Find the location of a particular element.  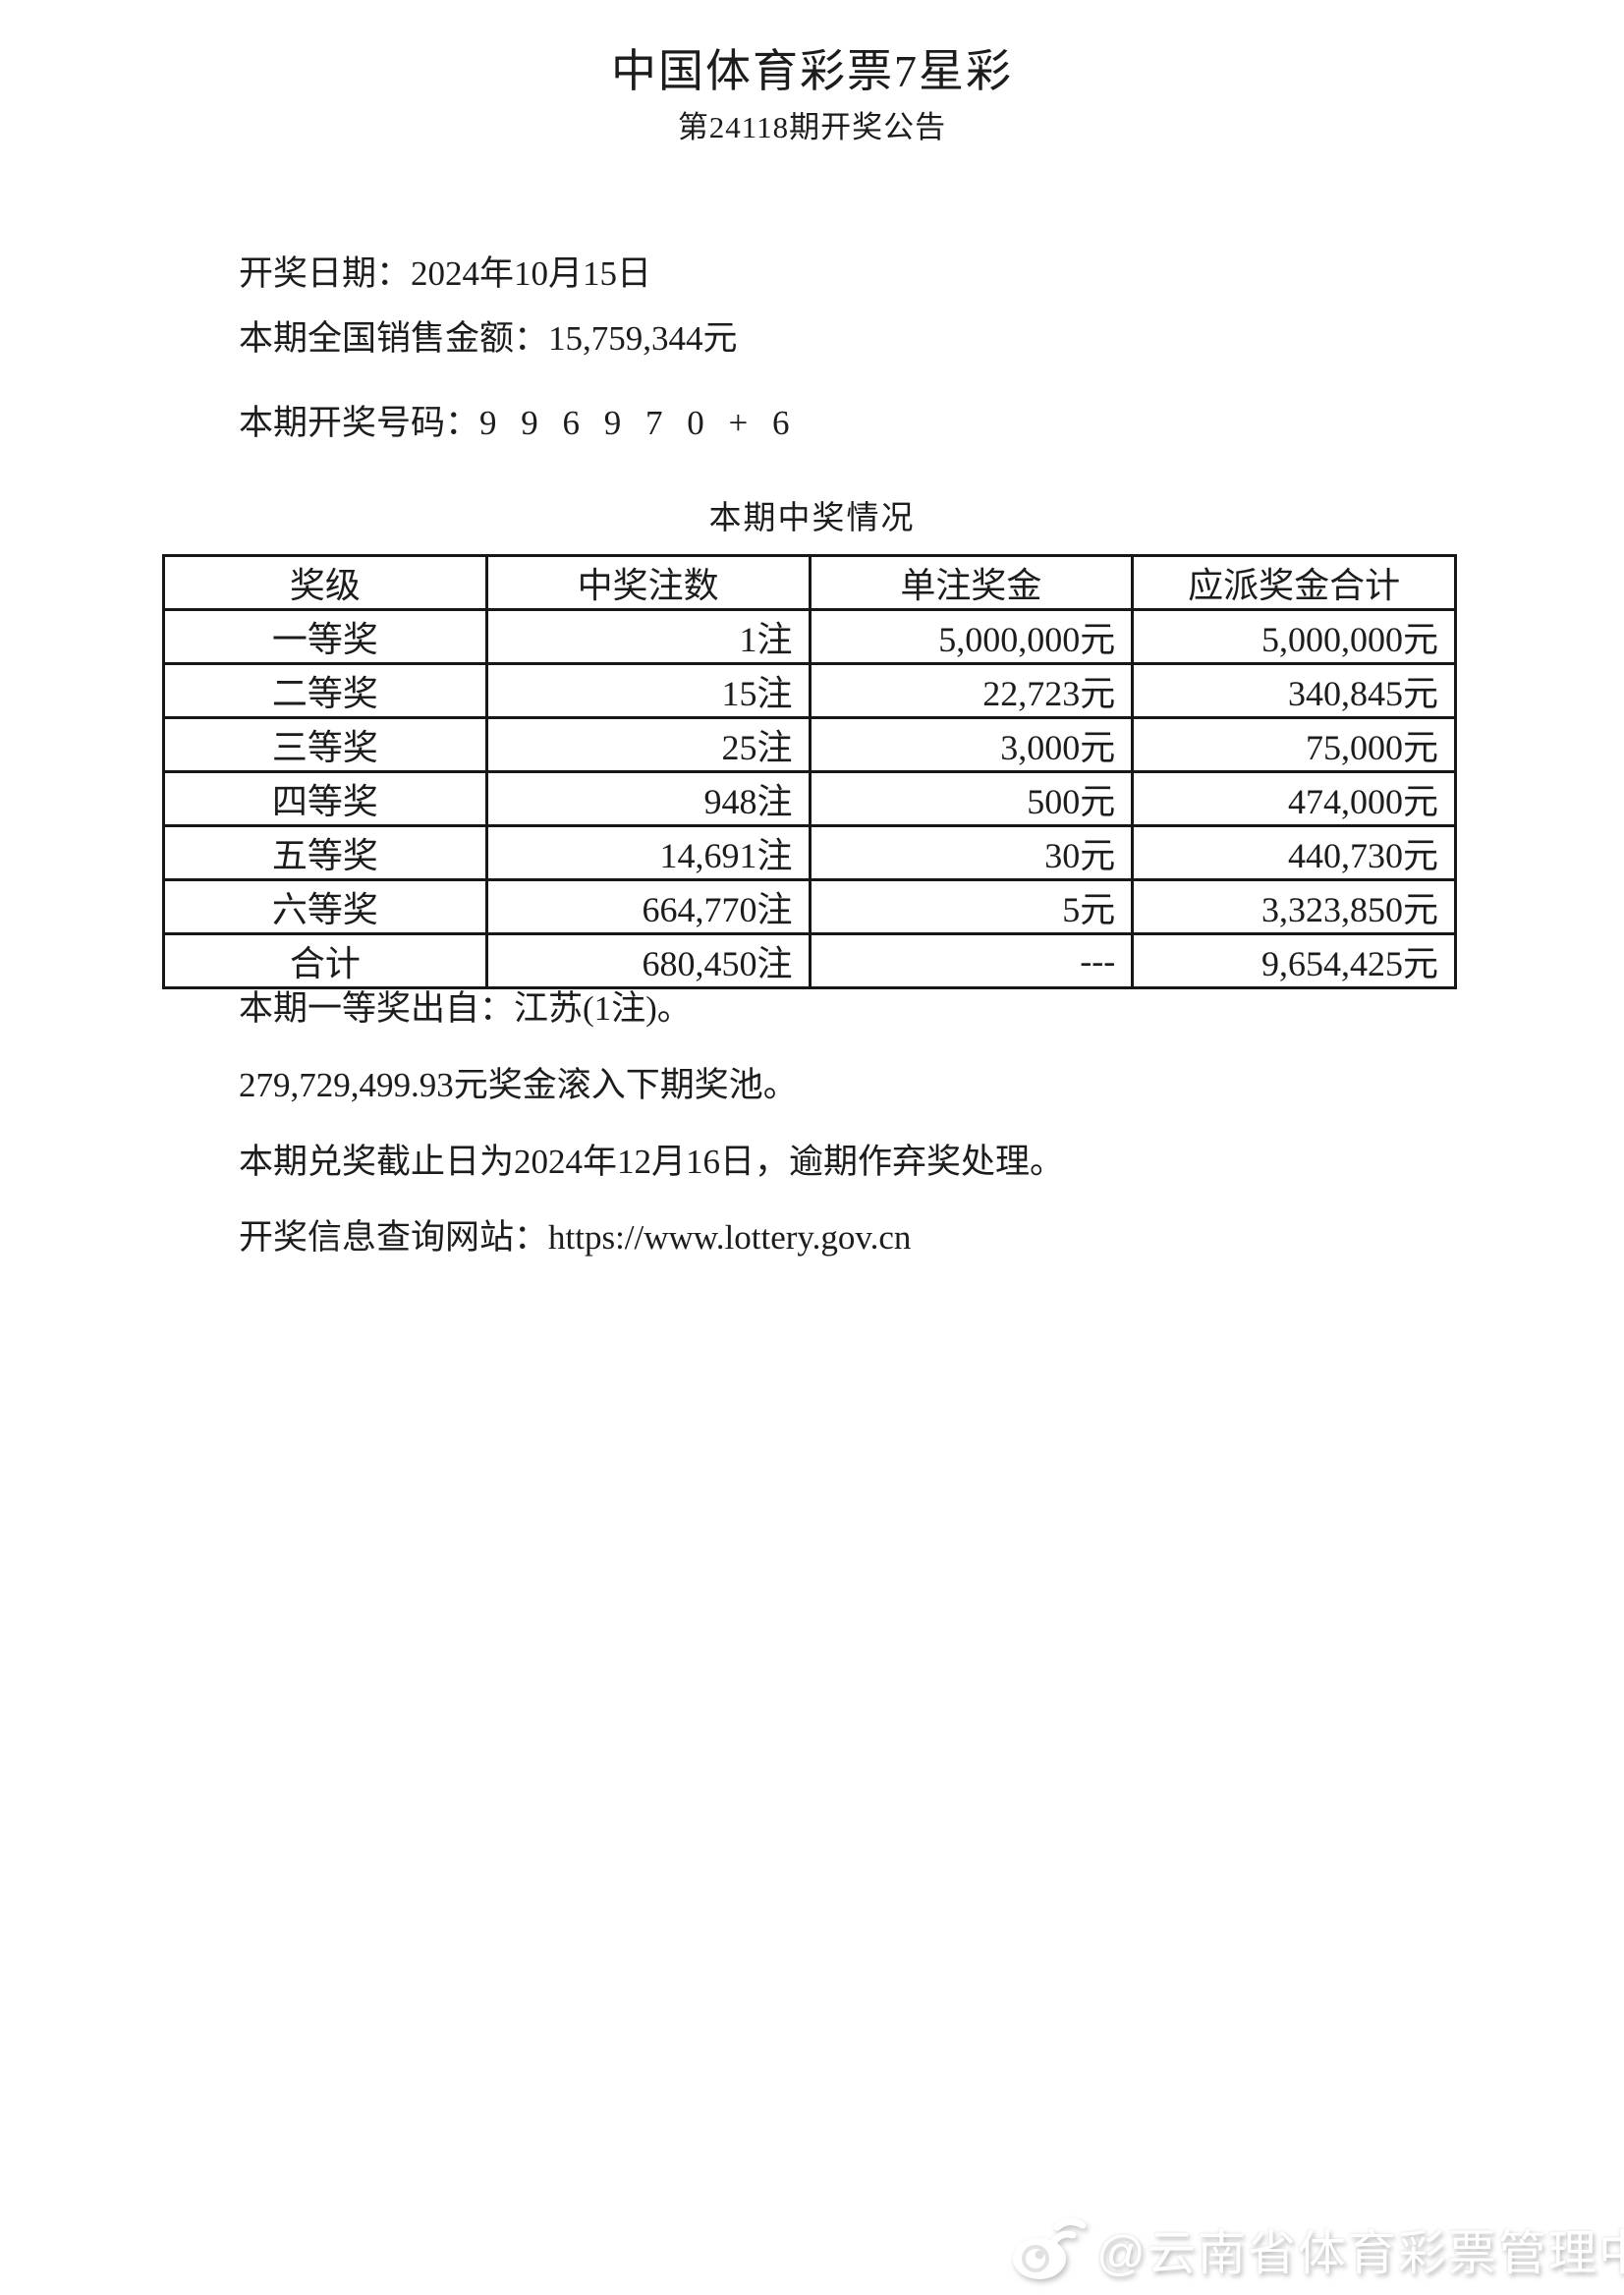

table-cell: 75,000元 is located at coordinates (1294, 745).